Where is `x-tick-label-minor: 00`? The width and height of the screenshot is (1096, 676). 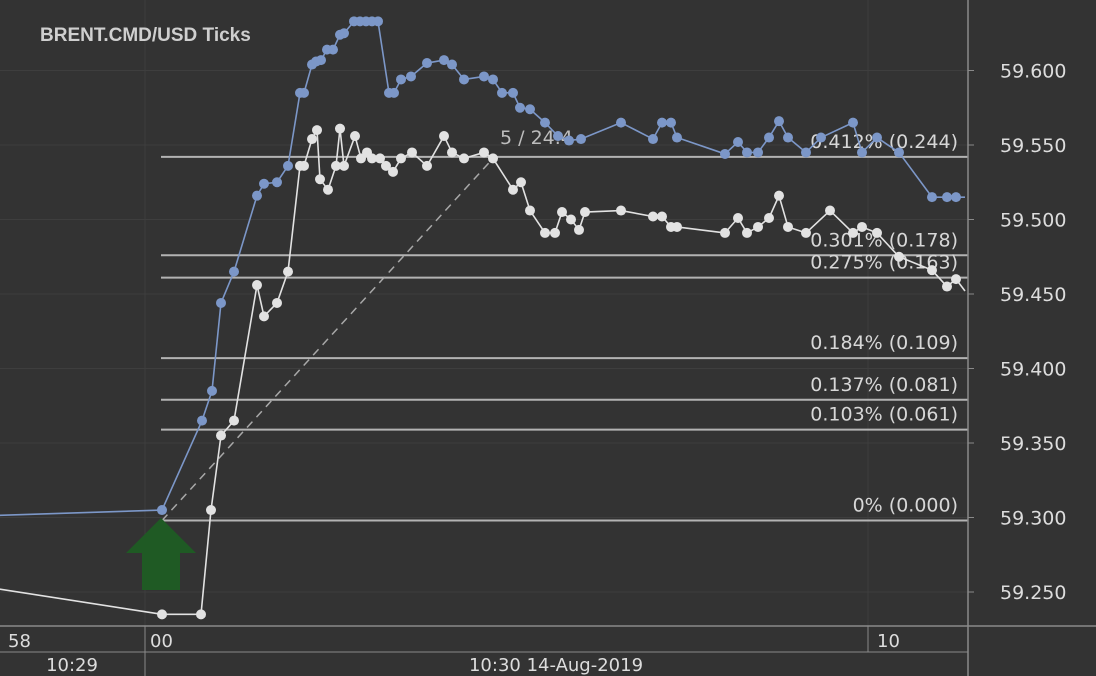
x-tick-label-minor: 00 is located at coordinates (161, 641).